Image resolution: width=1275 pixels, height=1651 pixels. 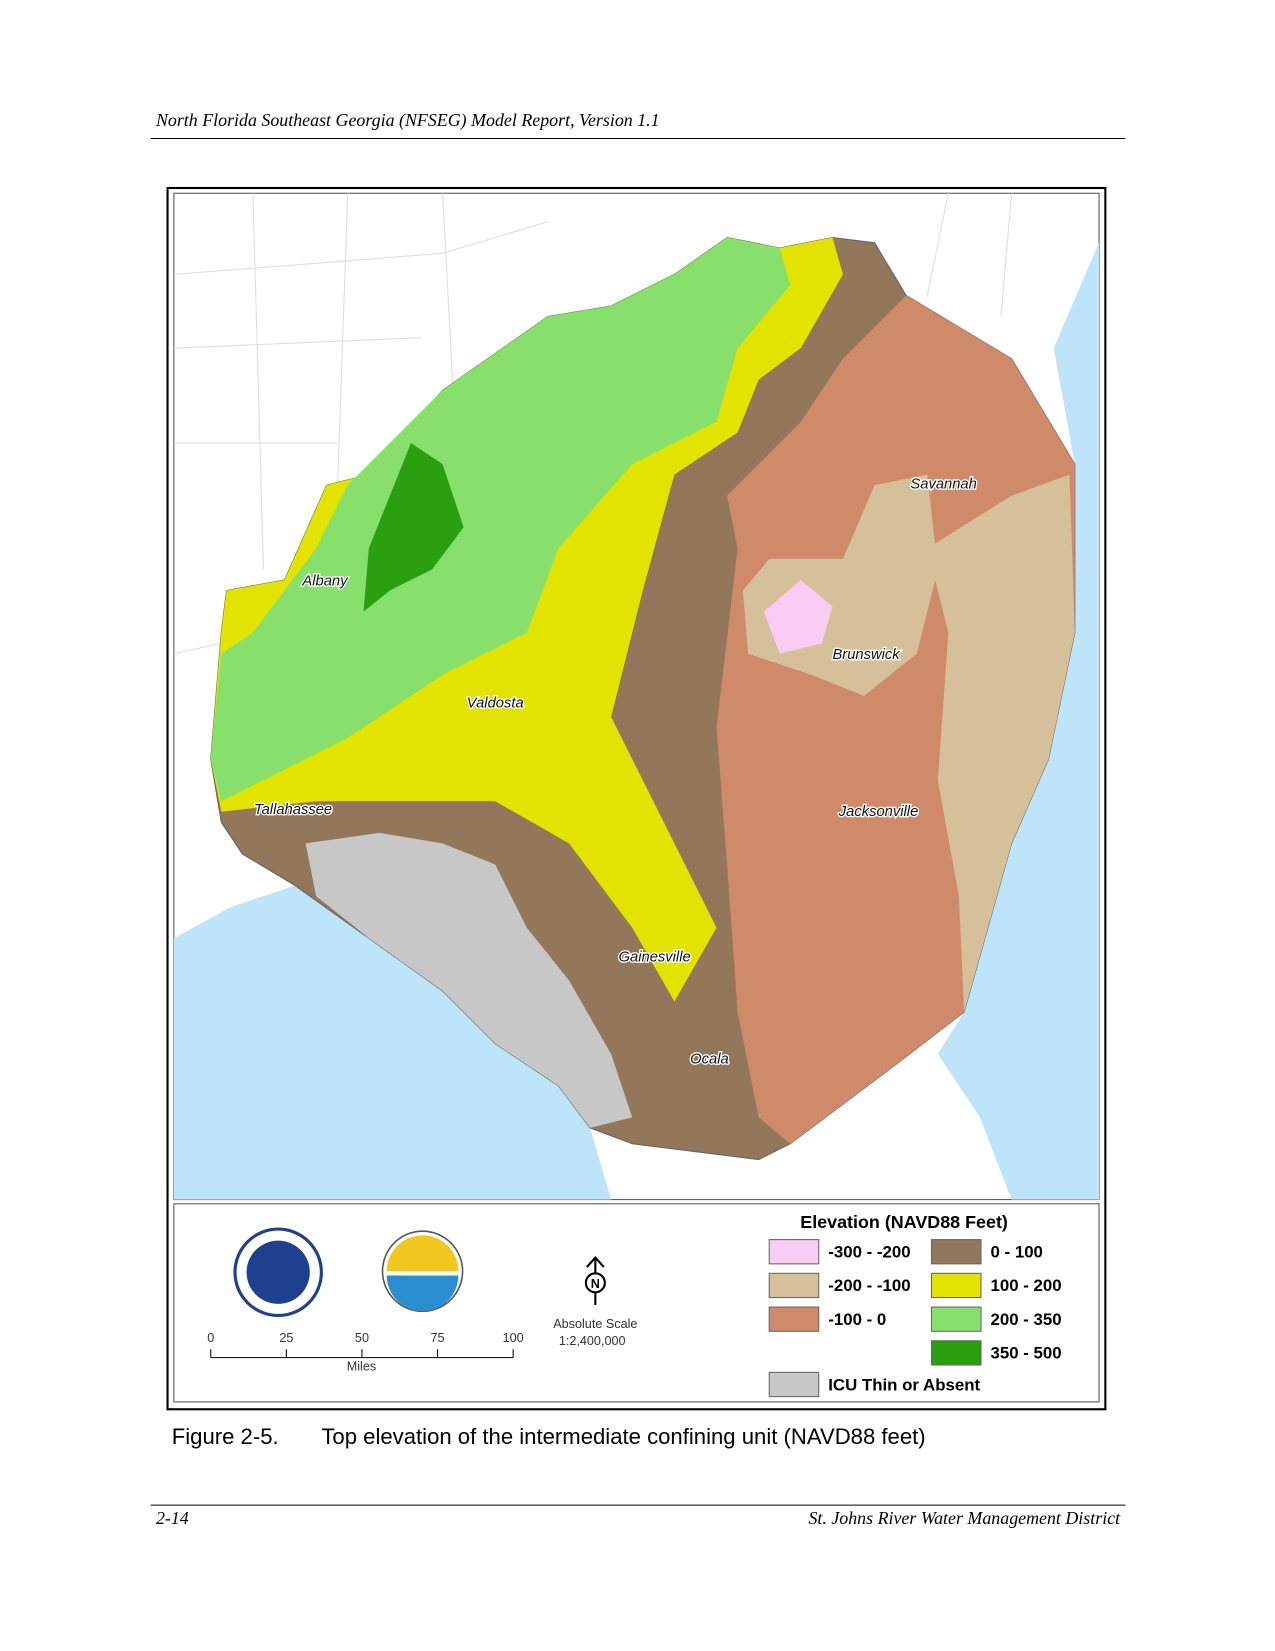 I want to click on logos, so click(x=348, y=1272).